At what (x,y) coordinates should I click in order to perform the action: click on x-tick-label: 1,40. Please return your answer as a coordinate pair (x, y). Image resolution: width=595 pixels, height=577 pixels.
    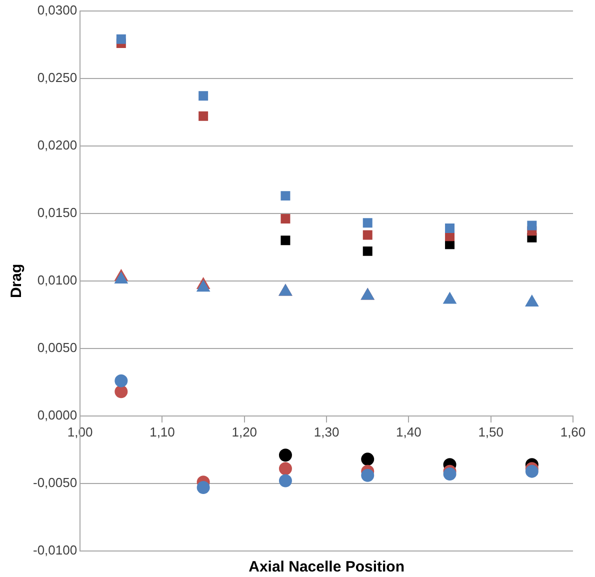
    Looking at the image, I should click on (409, 432).